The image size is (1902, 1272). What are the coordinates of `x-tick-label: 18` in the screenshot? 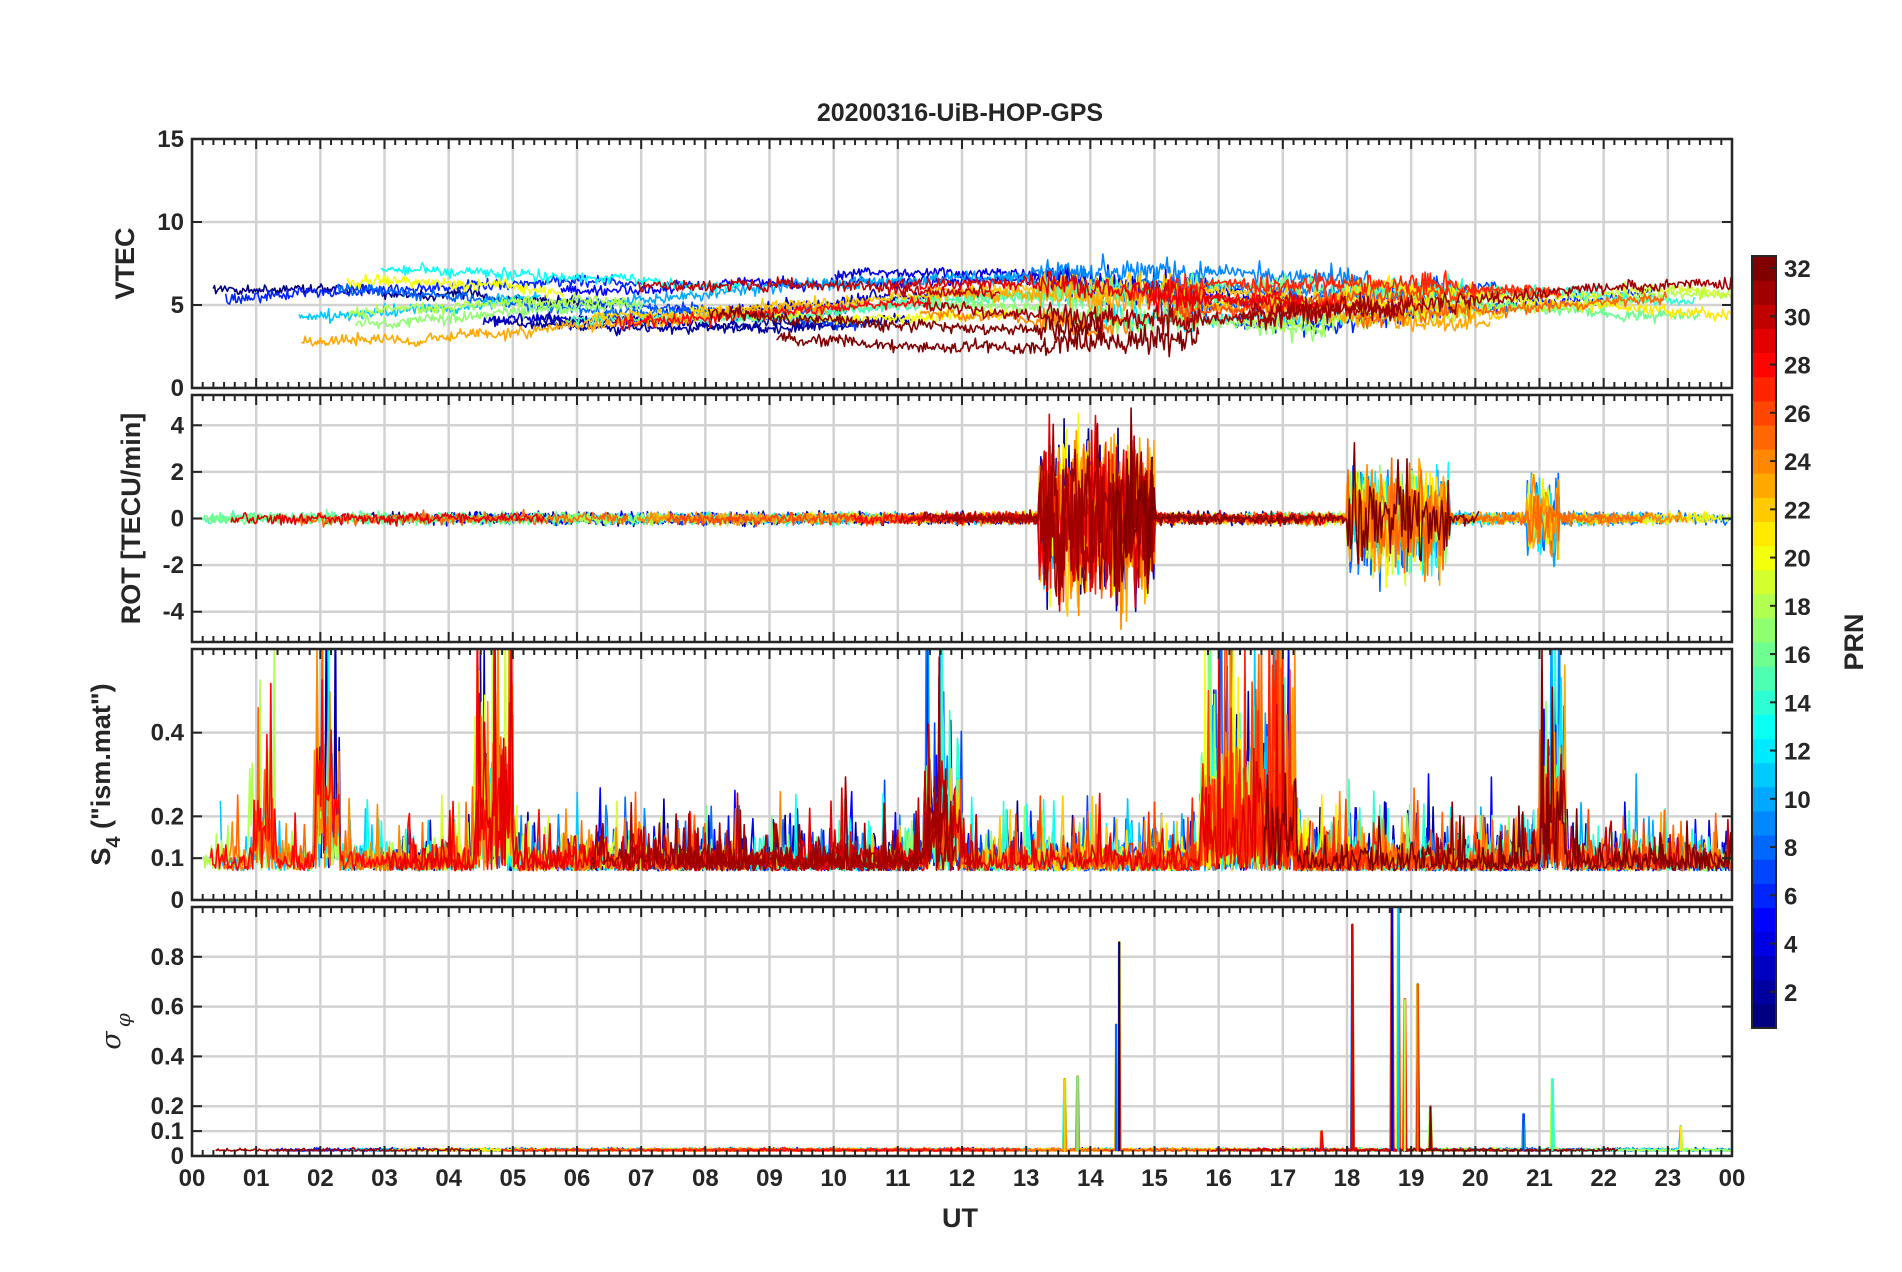 It's located at (1347, 1178).